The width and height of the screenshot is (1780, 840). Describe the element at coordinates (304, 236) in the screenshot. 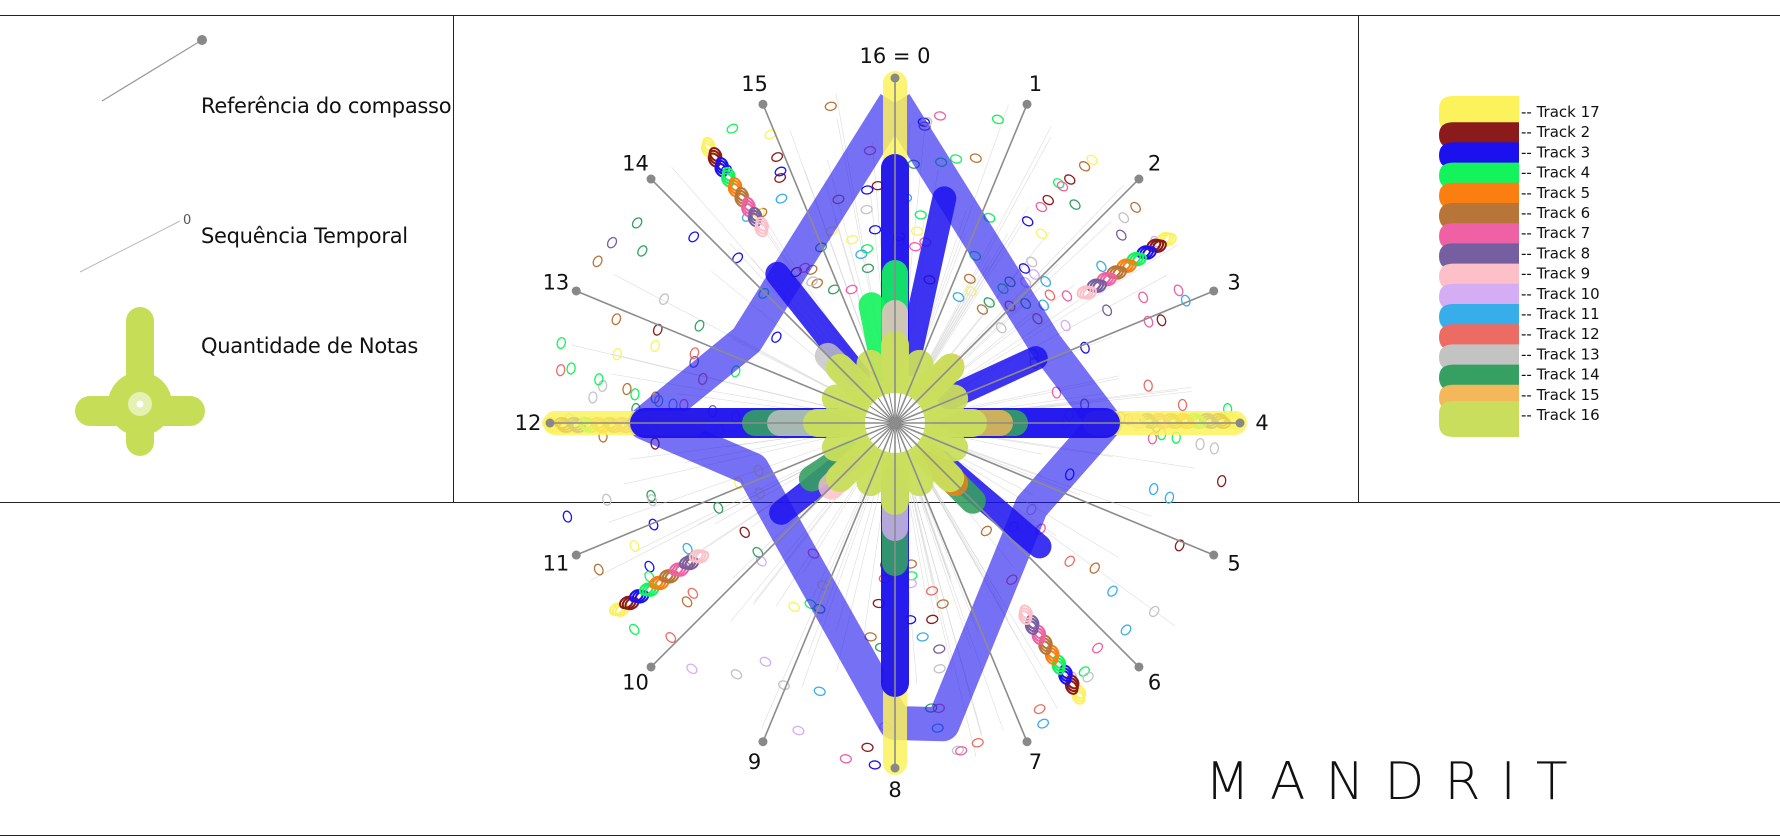

I see `time-sequence-label: Sequência Temporal` at that location.